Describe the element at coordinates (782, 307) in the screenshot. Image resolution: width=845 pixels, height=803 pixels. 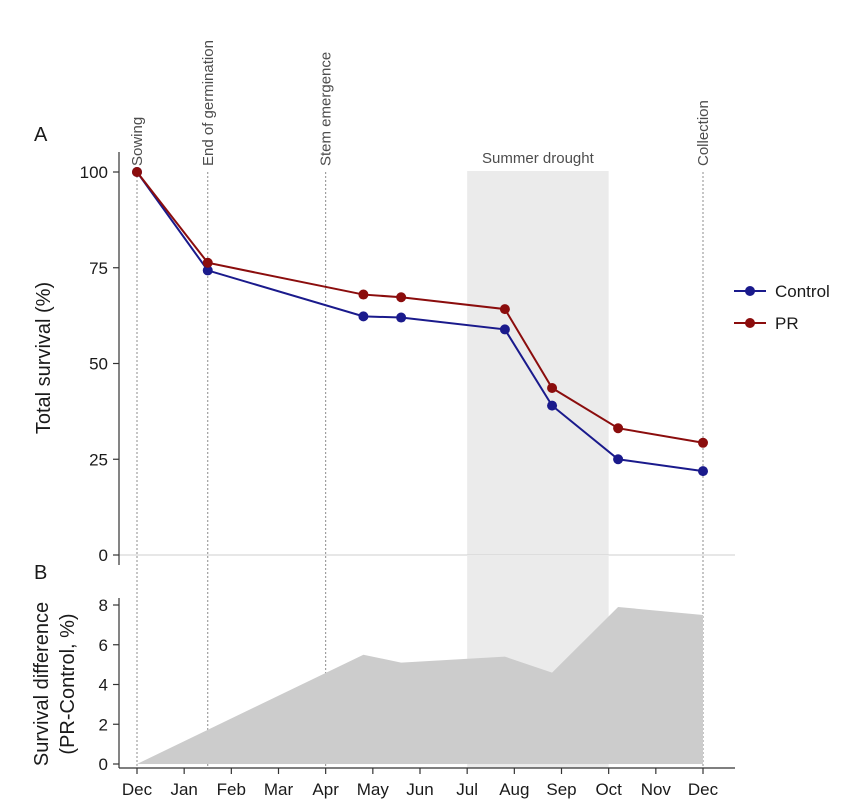
I see `legend: Control PR` at that location.